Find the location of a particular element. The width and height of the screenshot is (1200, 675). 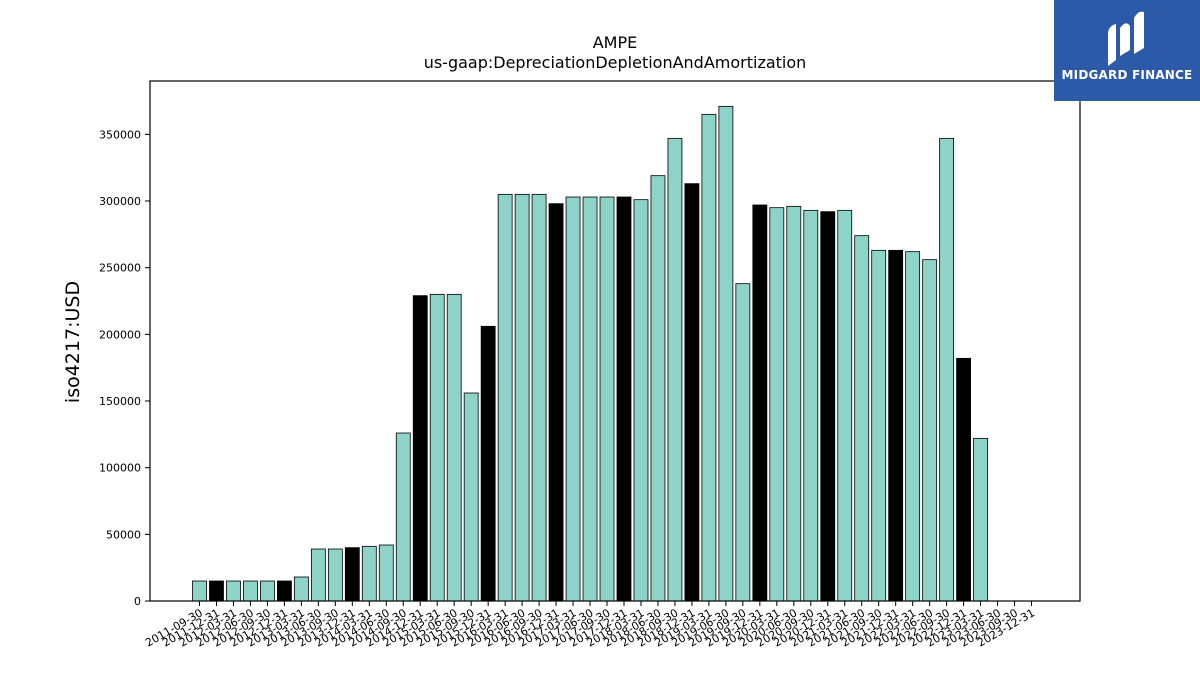

brand-name: MIDGARD FINANCE is located at coordinates (1127, 75).